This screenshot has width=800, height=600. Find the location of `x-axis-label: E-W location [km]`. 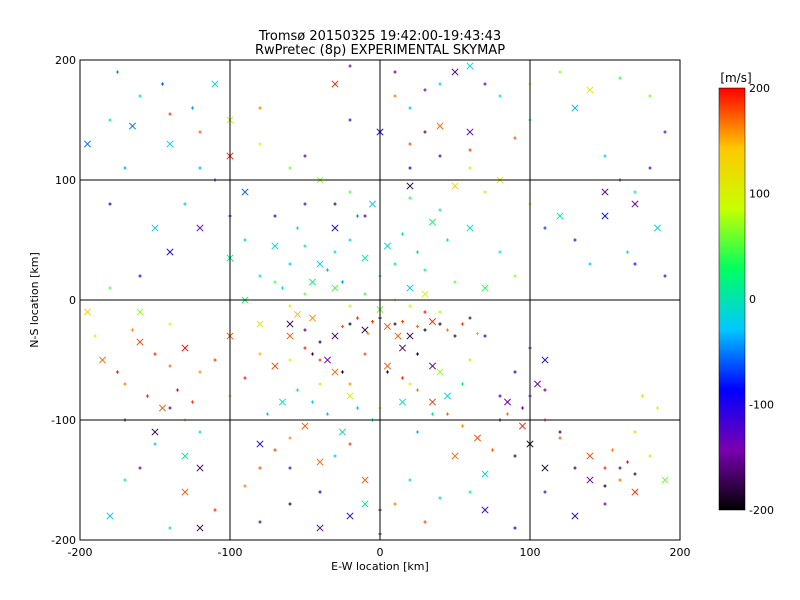

x-axis-label: E-W location [km] is located at coordinates (380, 566).